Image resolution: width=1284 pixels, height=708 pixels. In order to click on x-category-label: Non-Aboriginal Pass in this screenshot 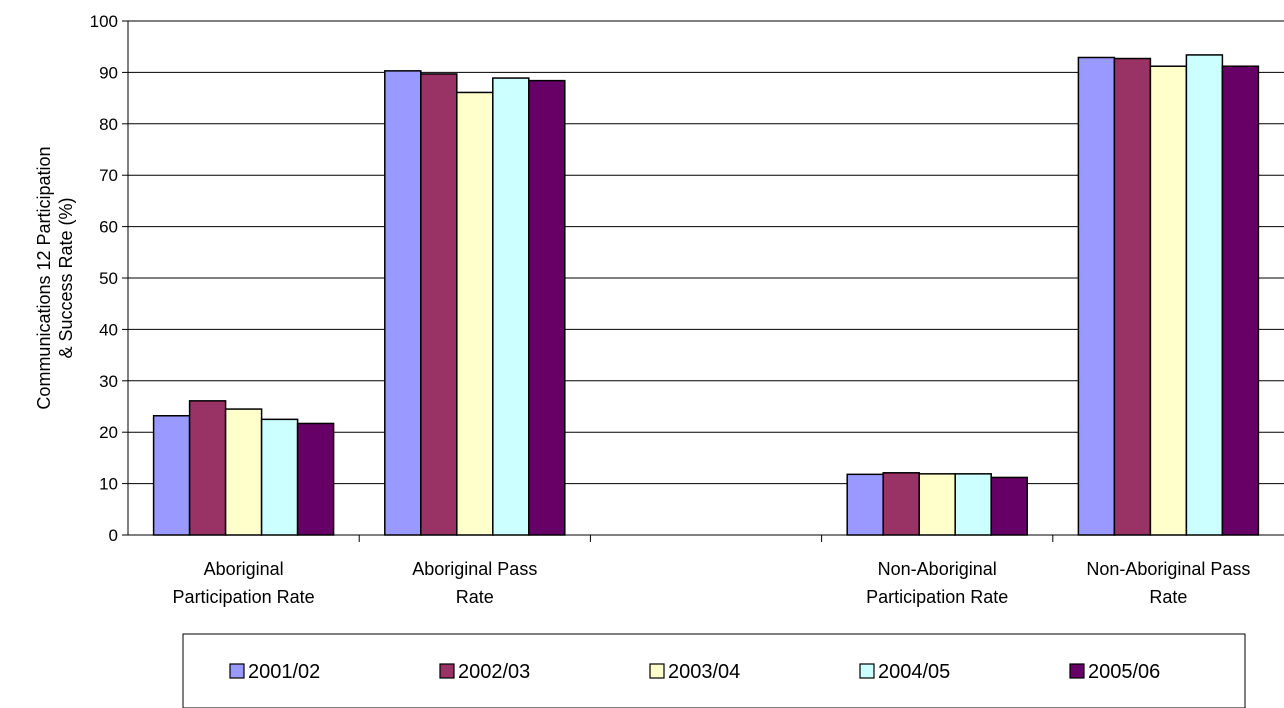, I will do `click(1168, 569)`.